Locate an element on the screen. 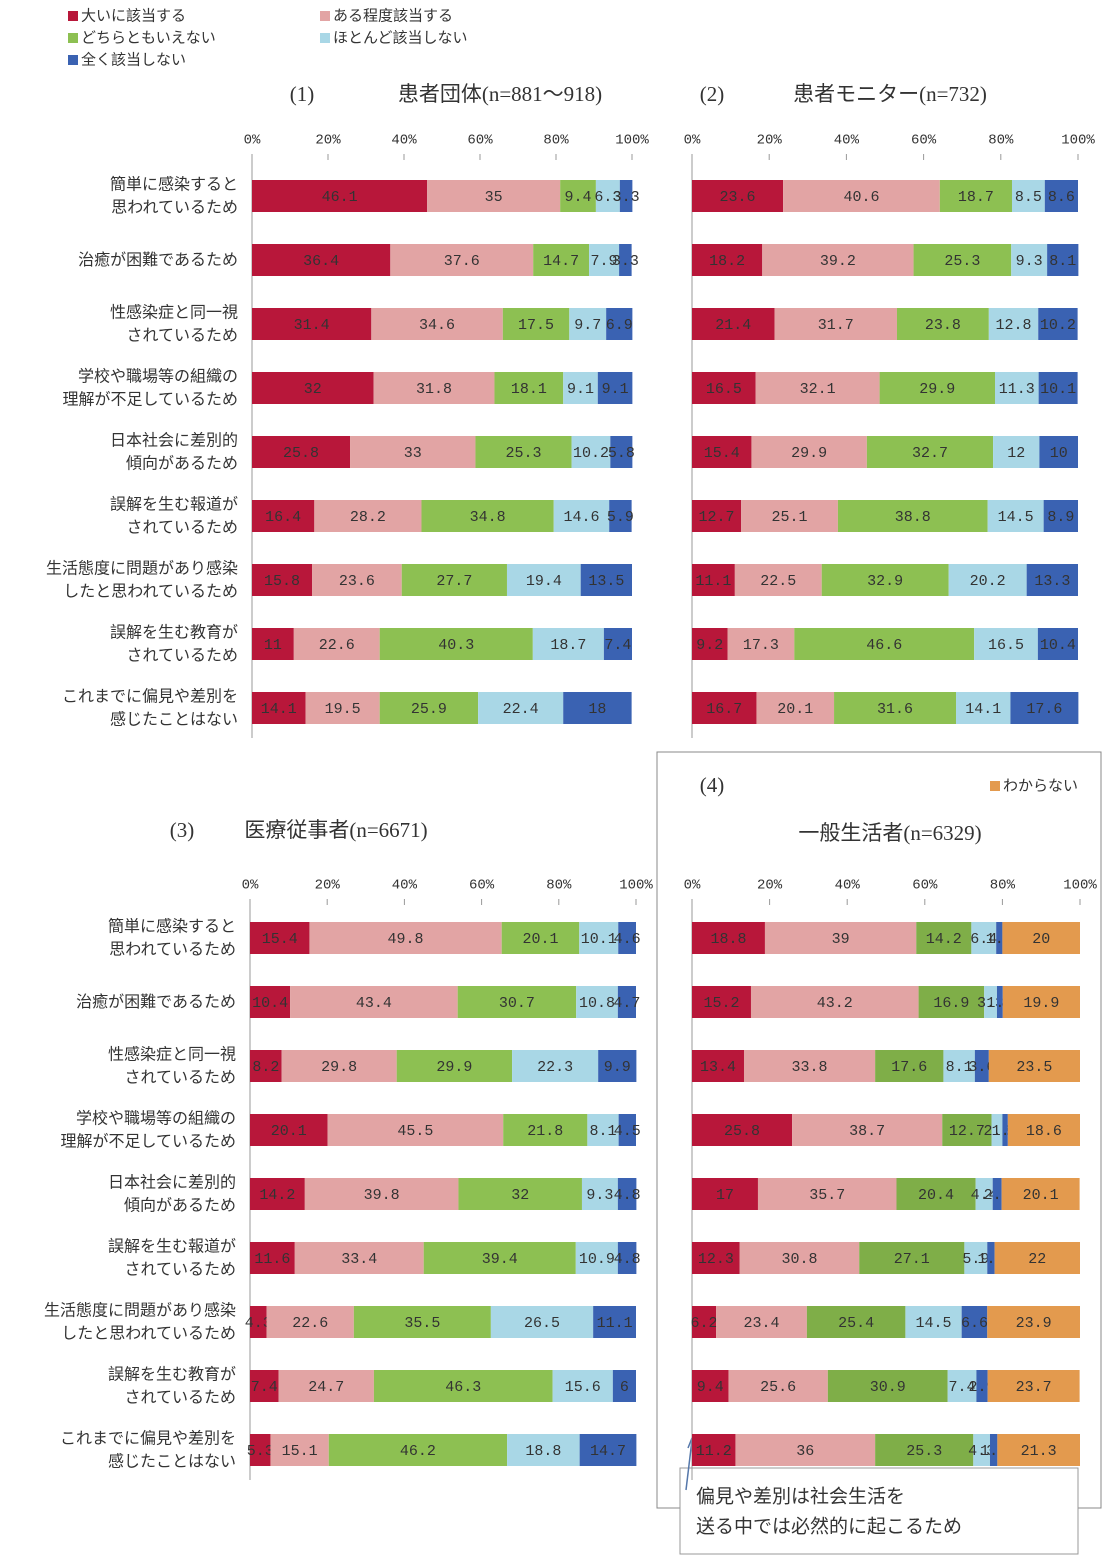  value-label: 10.1 is located at coordinates (599, 939).